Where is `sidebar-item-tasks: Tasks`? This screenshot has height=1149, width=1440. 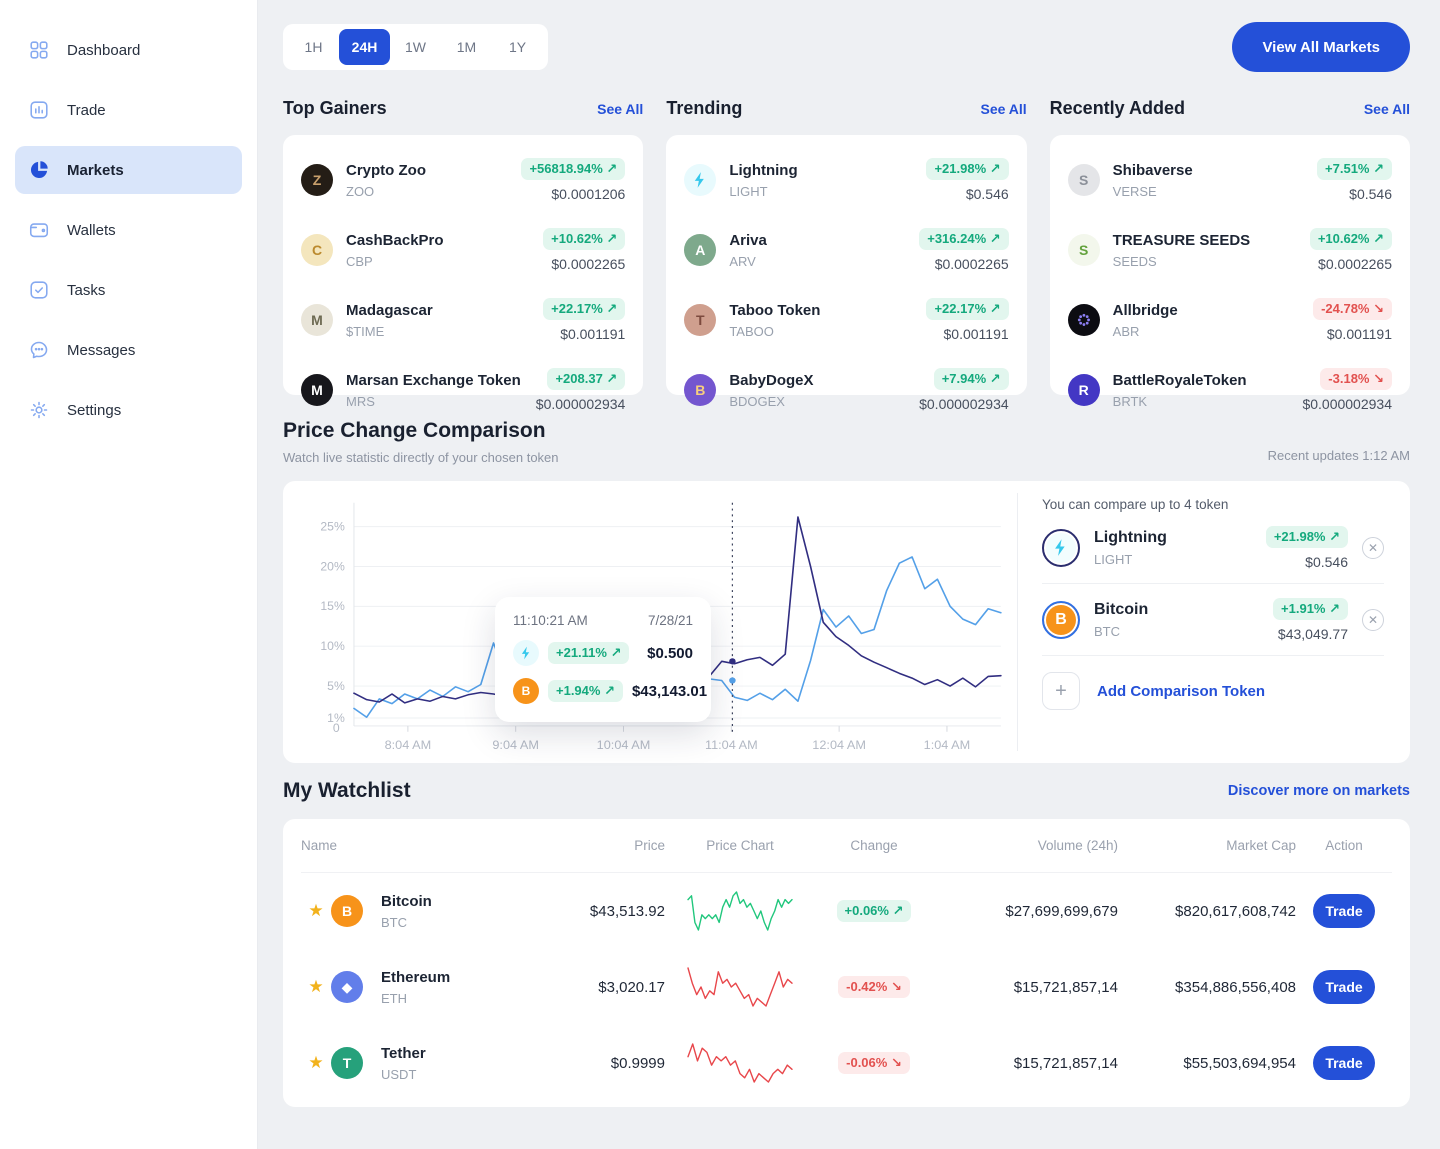 sidebar-item-tasks: Tasks is located at coordinates (128, 290).